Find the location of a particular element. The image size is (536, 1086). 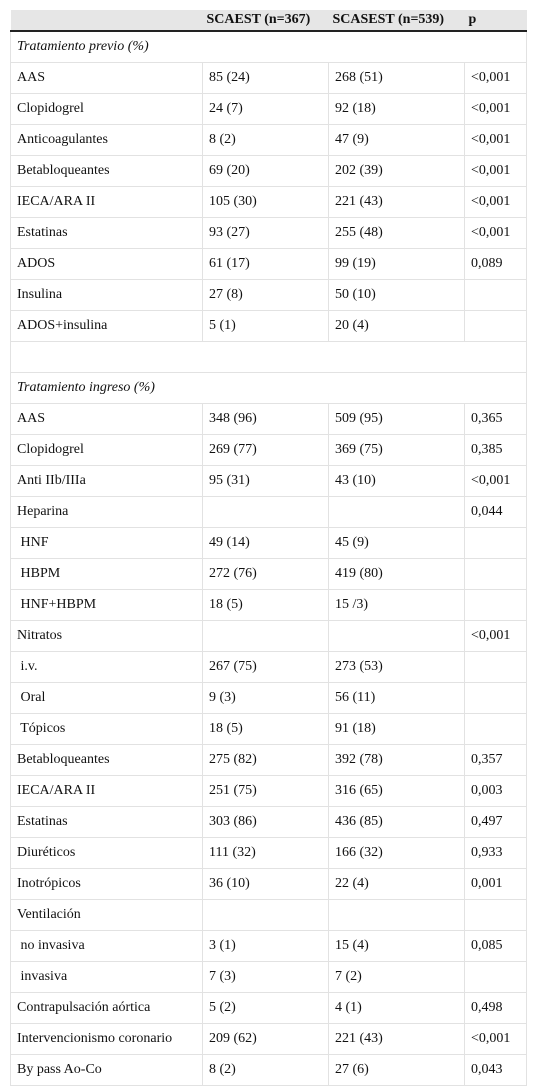

data-row: i.v. 267 (75) 273 (53) is located at coordinates (268, 667).